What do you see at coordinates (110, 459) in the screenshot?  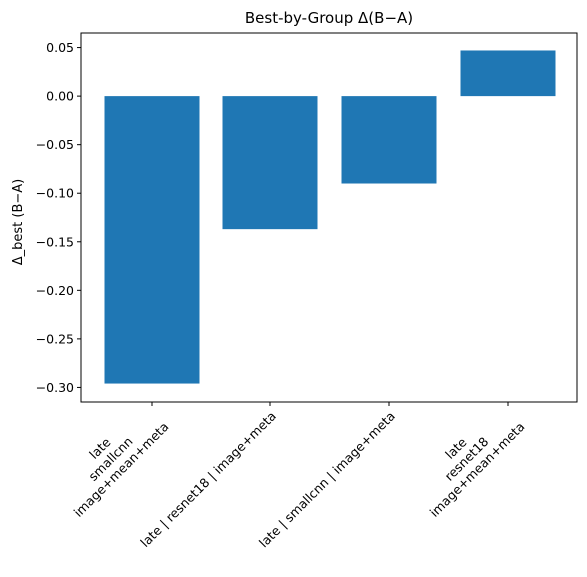 I see `x-tick-label: latesmallcnnimage+mean+meta` at bounding box center [110, 459].